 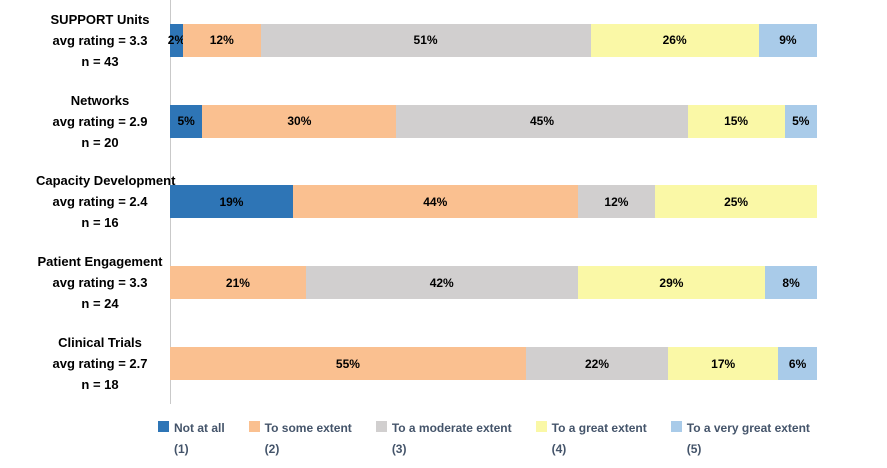 I want to click on bar-segment: 51%, so click(x=425, y=40).